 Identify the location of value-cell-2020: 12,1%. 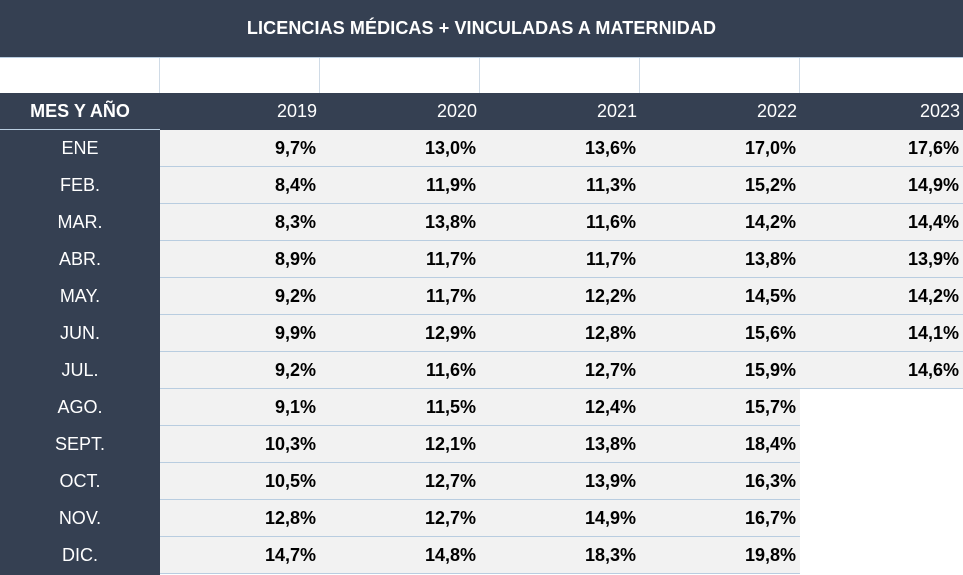
(400, 444).